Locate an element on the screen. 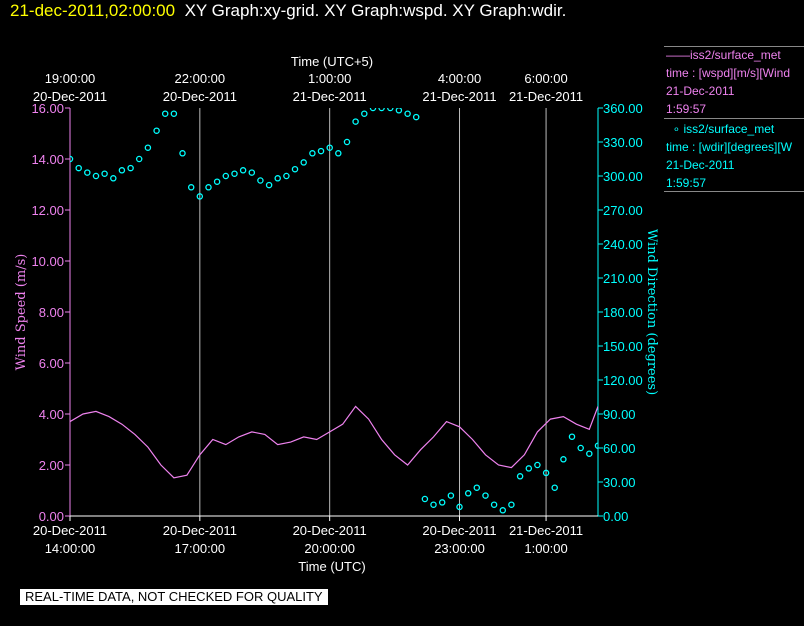 The image size is (804, 626). left-tick-label: 0.00 is located at coordinates (51, 516).